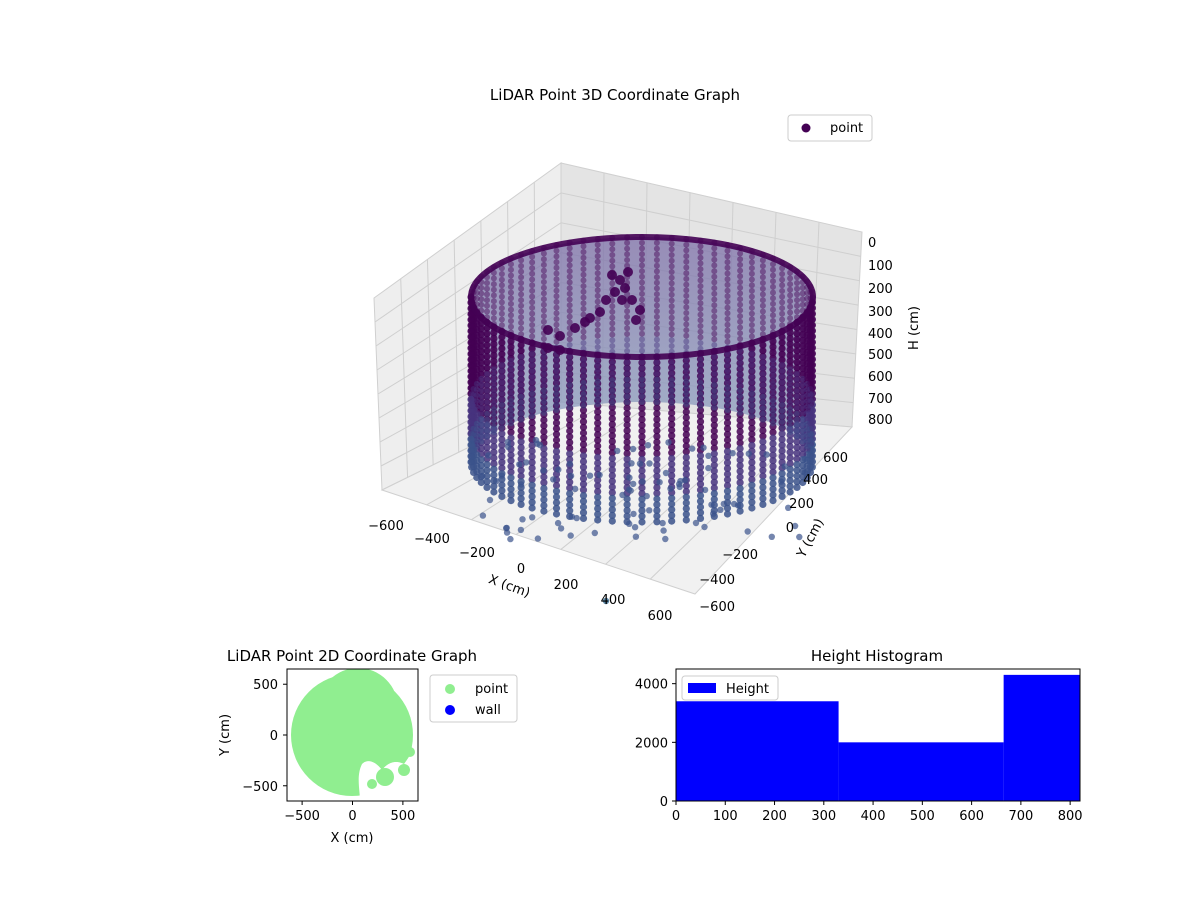  Describe the element at coordinates (880, 312) in the screenshot. I see `z-tick-3d: 300` at that location.